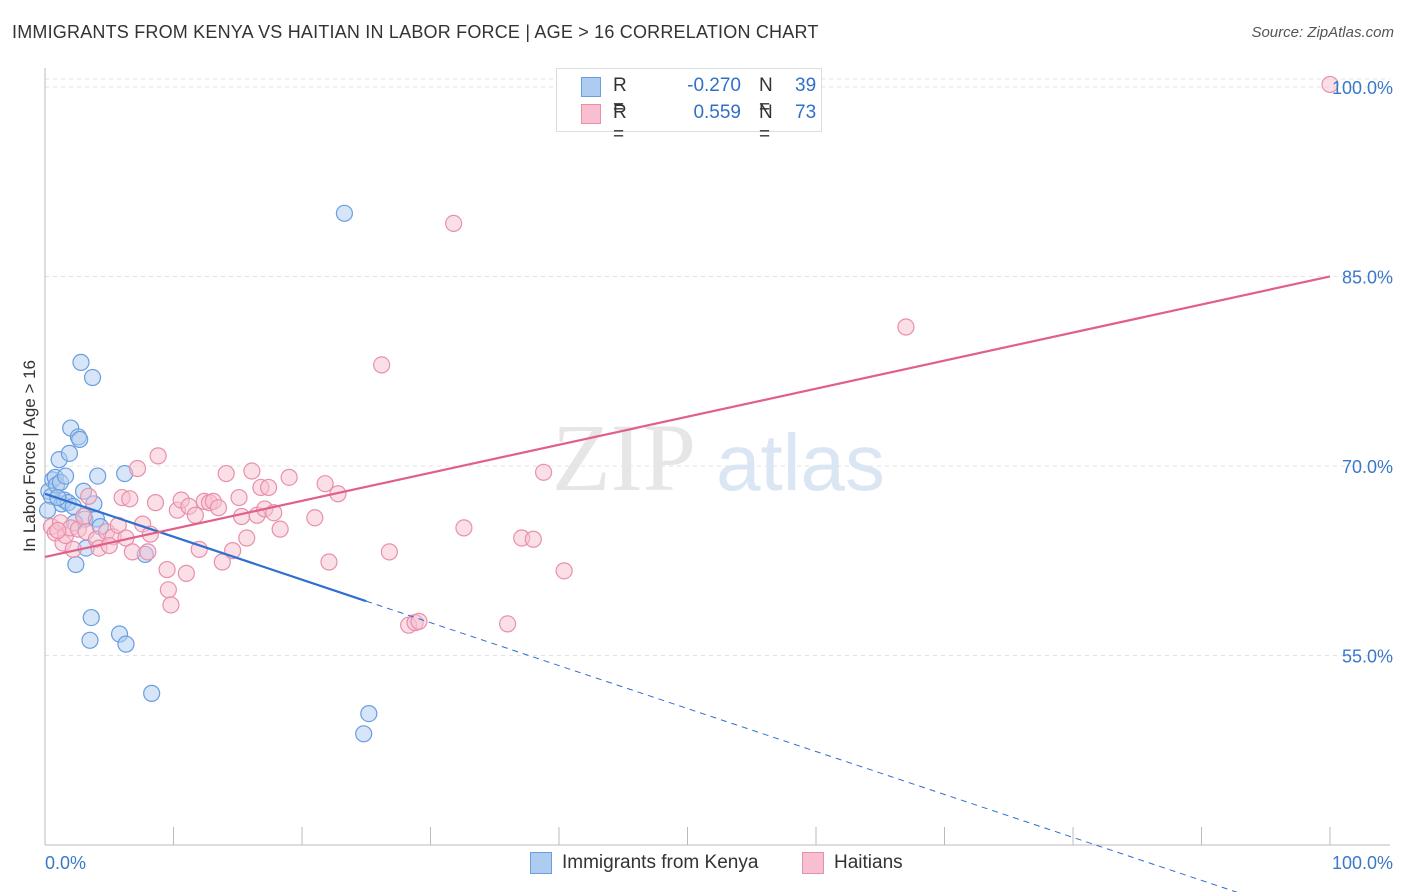  What do you see at coordinates (541, 863) in the screenshot?
I see `bottom-legend-swatch-kenya` at bounding box center [541, 863].